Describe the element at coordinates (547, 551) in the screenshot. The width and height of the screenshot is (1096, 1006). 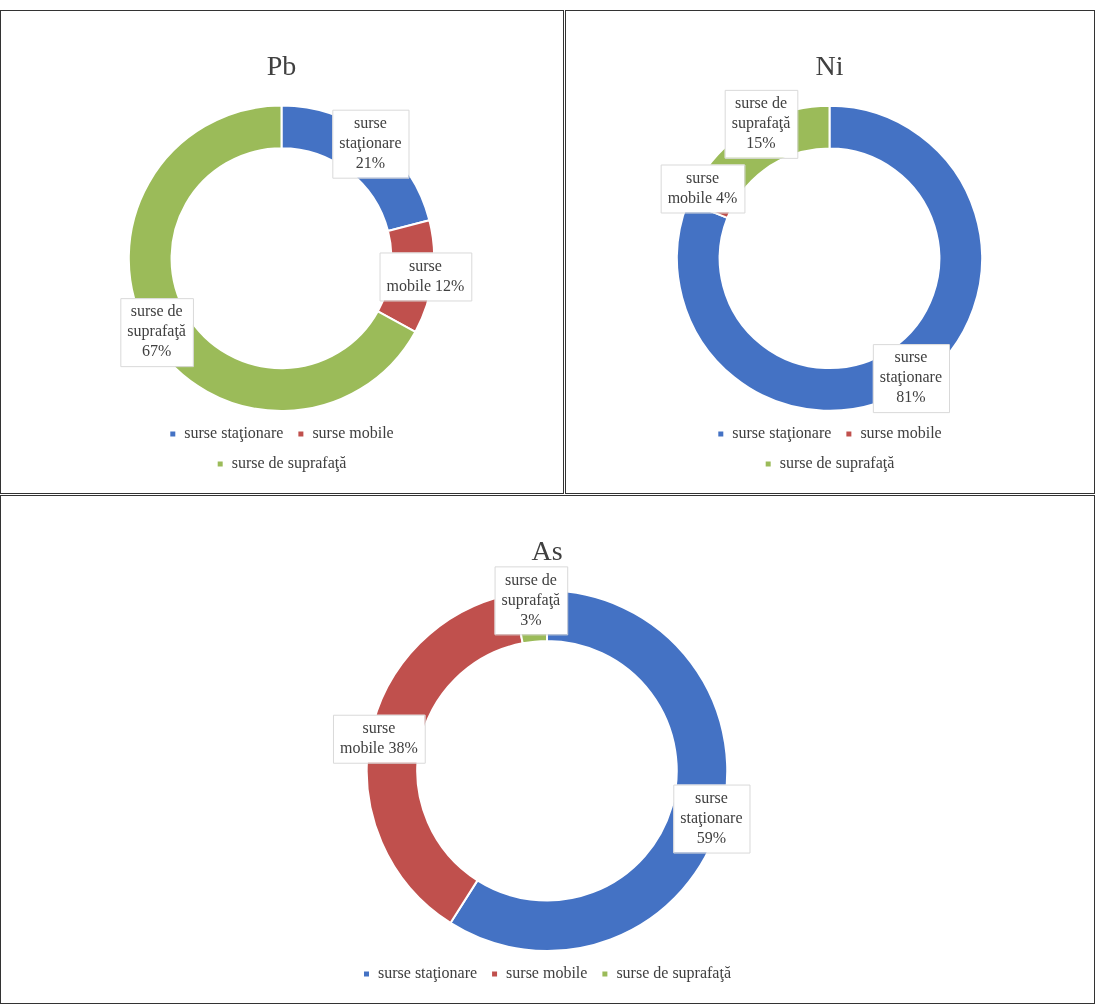
I see `chart-title: As` at that location.